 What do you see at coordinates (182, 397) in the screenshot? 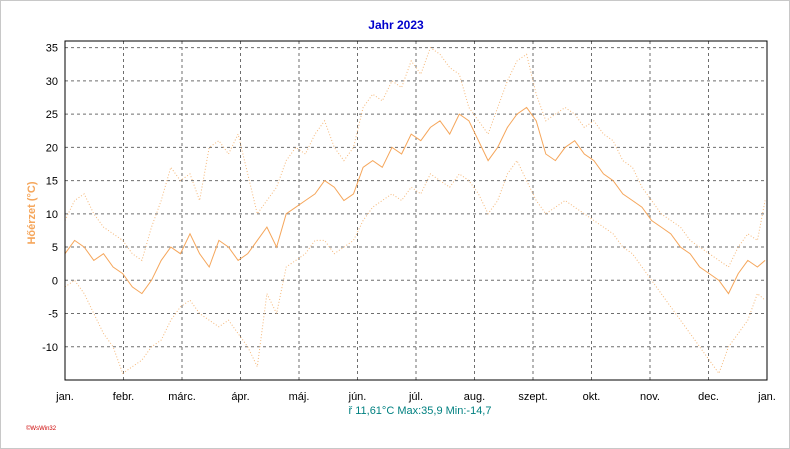
I see `x-tick-label: márc.` at bounding box center [182, 397].